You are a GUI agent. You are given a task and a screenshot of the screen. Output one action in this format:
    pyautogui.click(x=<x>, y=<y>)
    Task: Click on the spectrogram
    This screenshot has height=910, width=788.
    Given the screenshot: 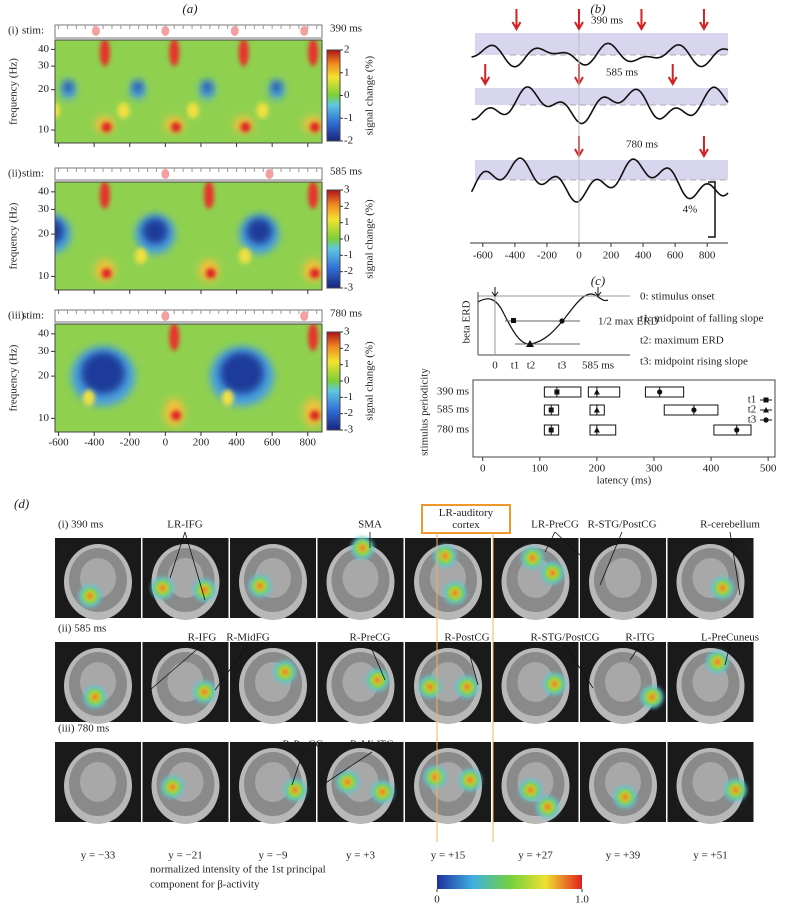 What is the action you would take?
    pyautogui.click(x=161, y=231)
    